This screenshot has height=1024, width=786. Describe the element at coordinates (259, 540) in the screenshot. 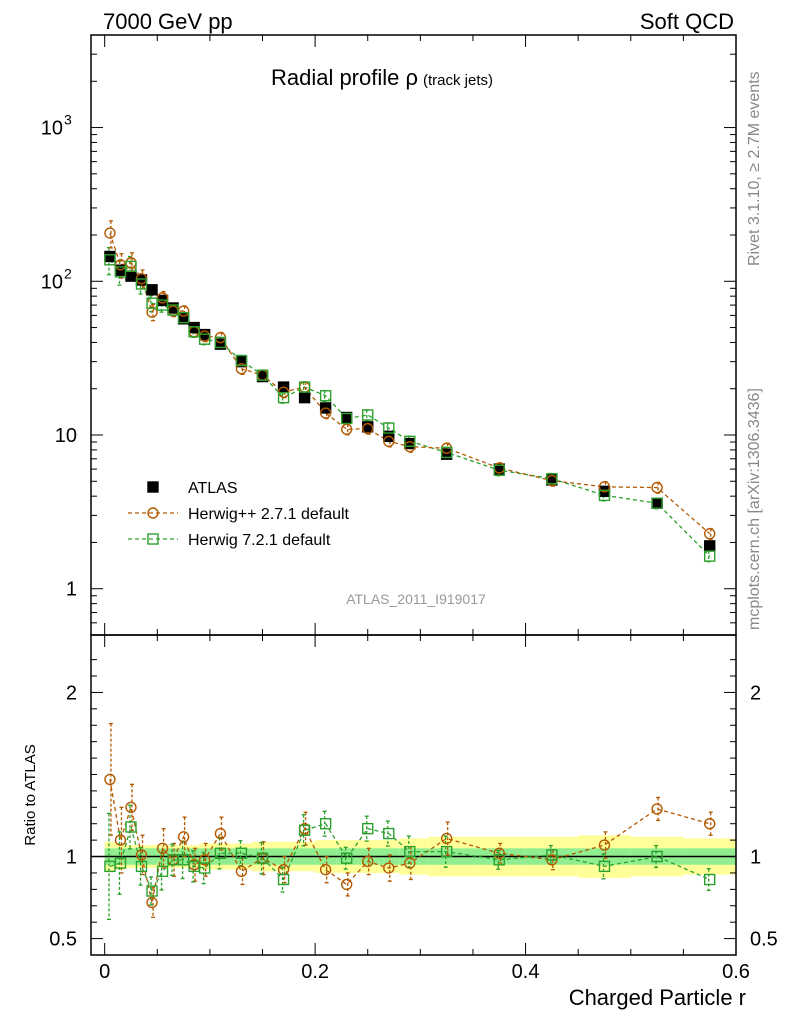

I see `legend-label: Herwig 7.2.1 default` at that location.